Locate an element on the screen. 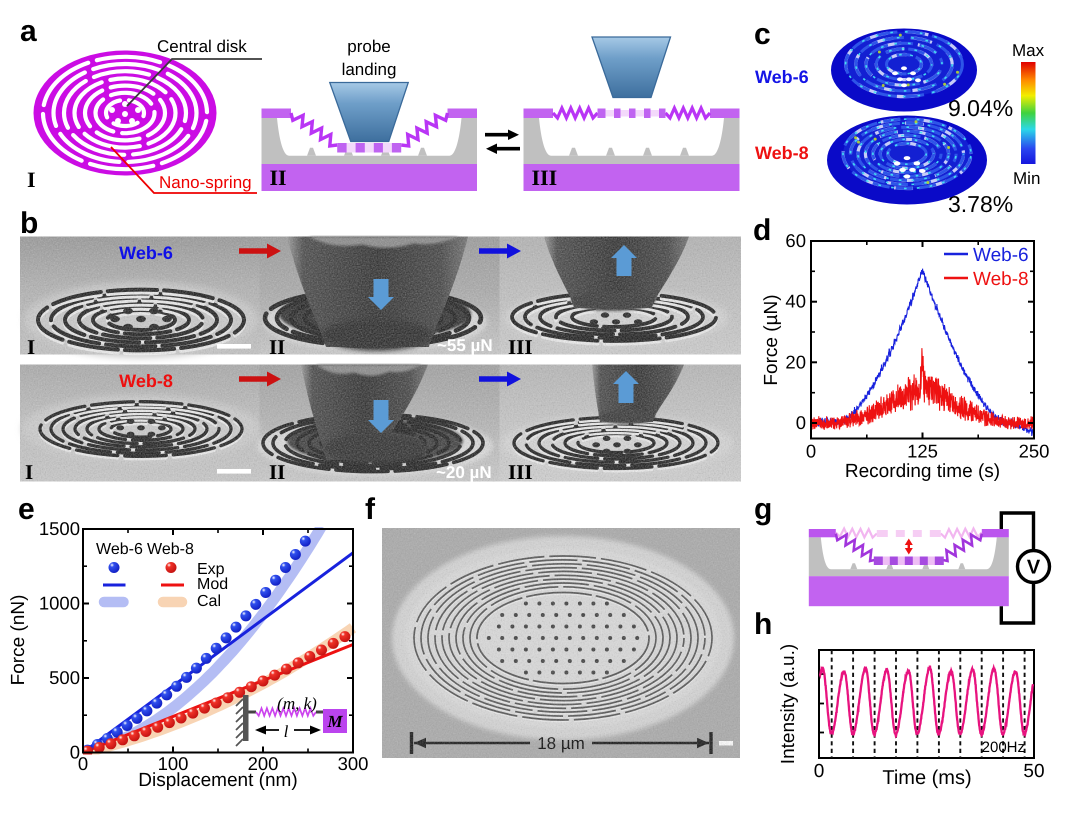 This screenshot has width=1066, height=813. svg-text: ~55 µN is located at coordinates (465, 345).